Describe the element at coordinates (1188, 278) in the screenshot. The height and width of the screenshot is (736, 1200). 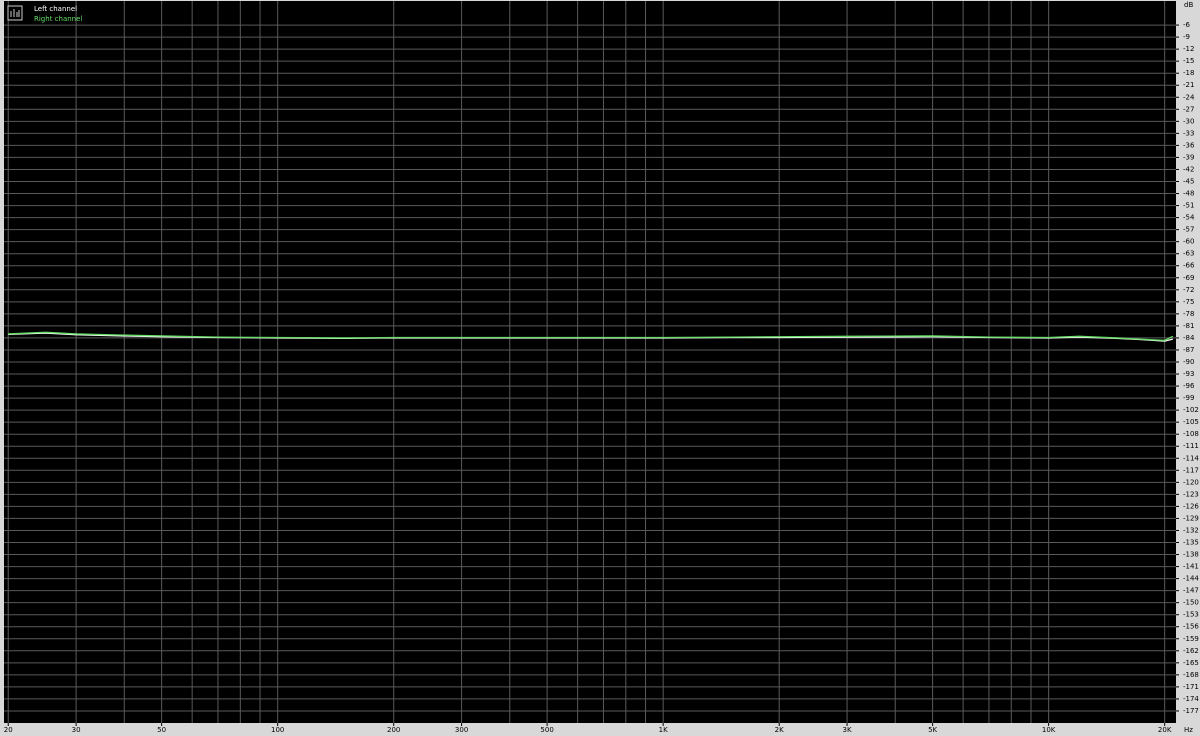
I see `y-tick-label: -69` at that location.